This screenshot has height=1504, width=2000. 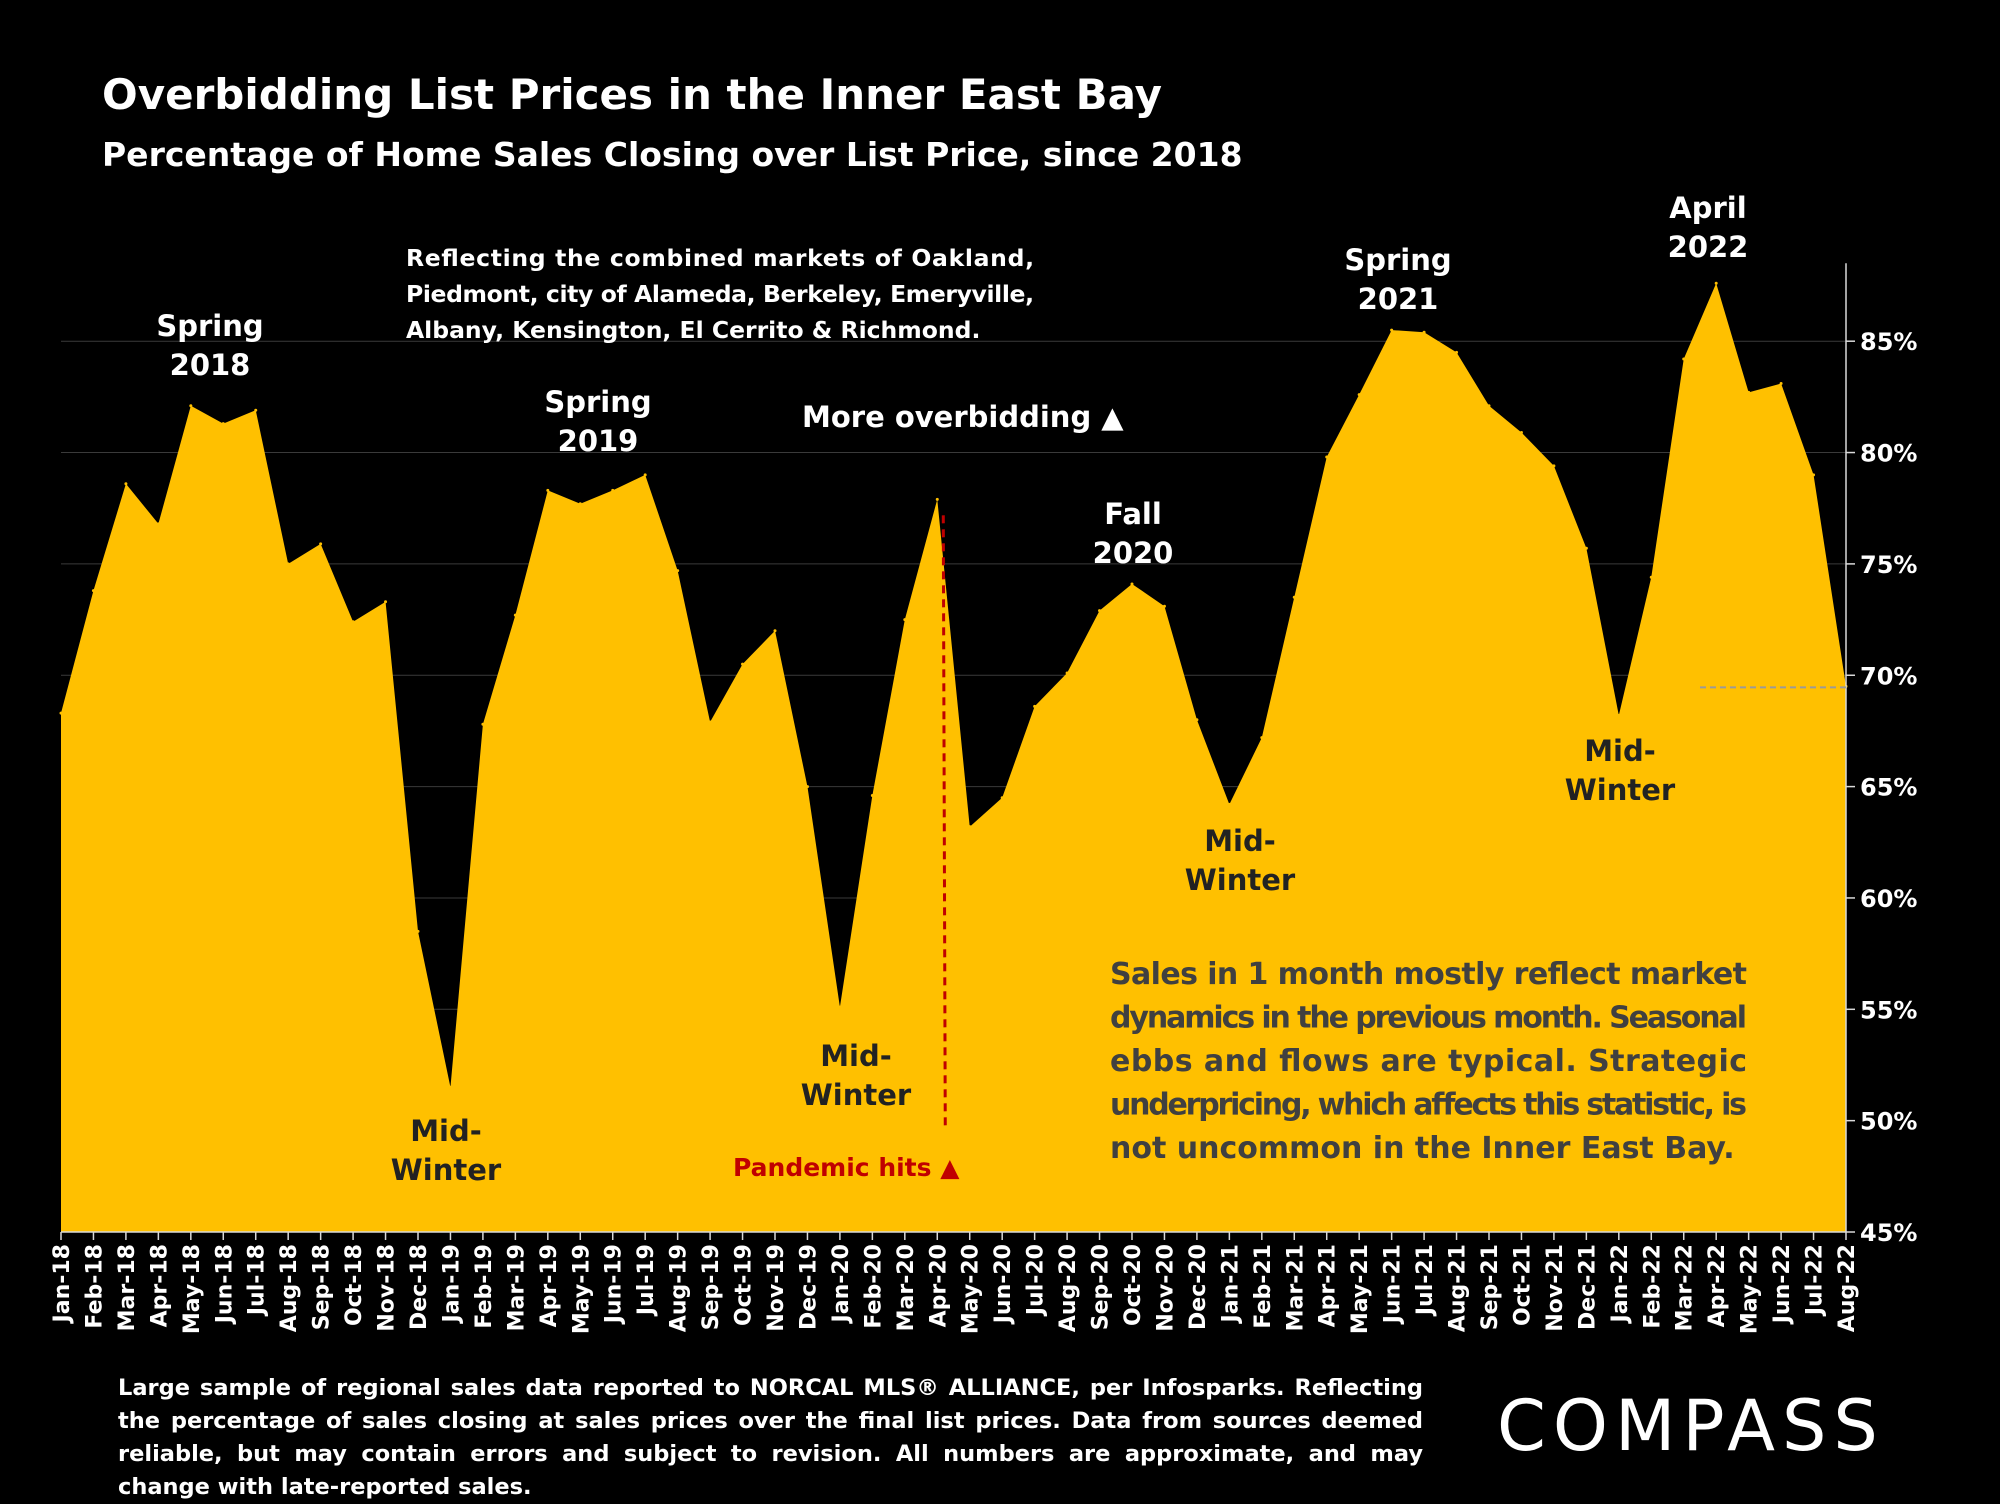 I want to click on compass-logo: COMPASS, so click(x=1691, y=1426).